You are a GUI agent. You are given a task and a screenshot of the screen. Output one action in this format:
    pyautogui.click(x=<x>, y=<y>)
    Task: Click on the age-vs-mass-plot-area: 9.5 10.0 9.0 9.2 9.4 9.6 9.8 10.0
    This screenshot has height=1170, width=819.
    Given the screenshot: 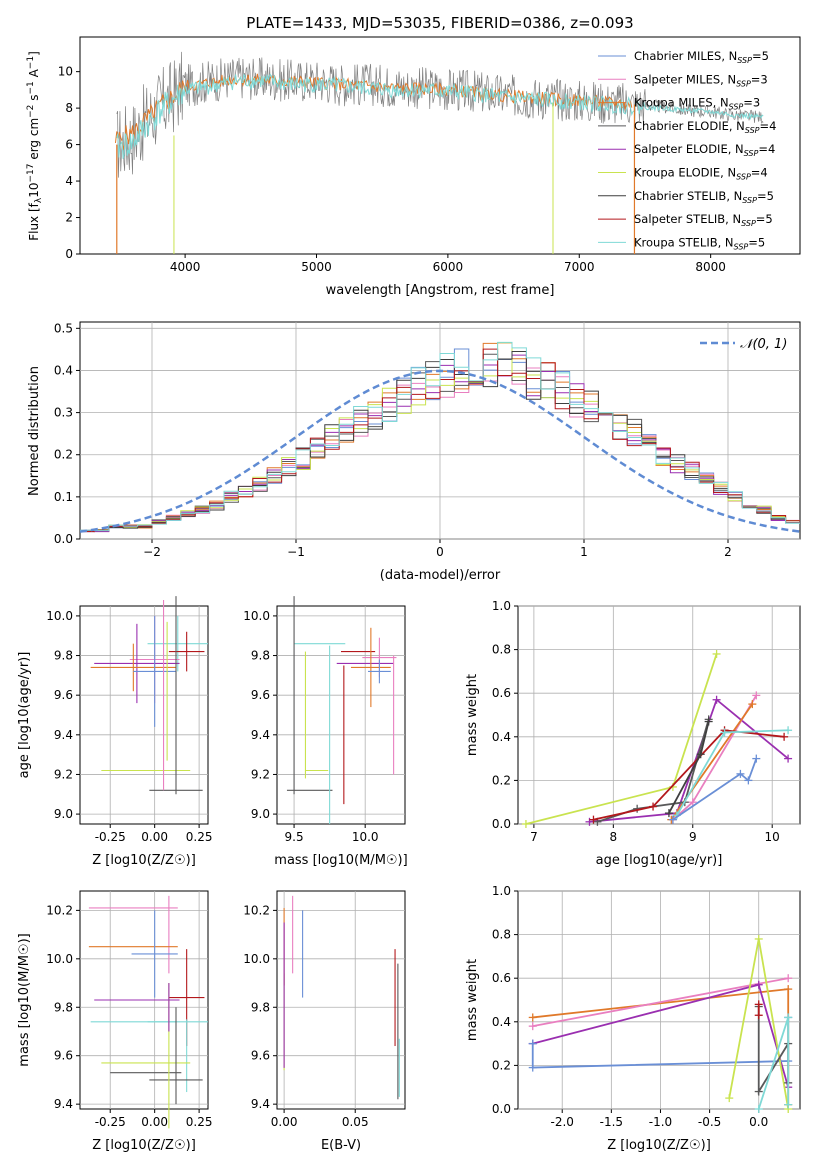 What is the action you would take?
    pyautogui.click(x=324, y=720)
    